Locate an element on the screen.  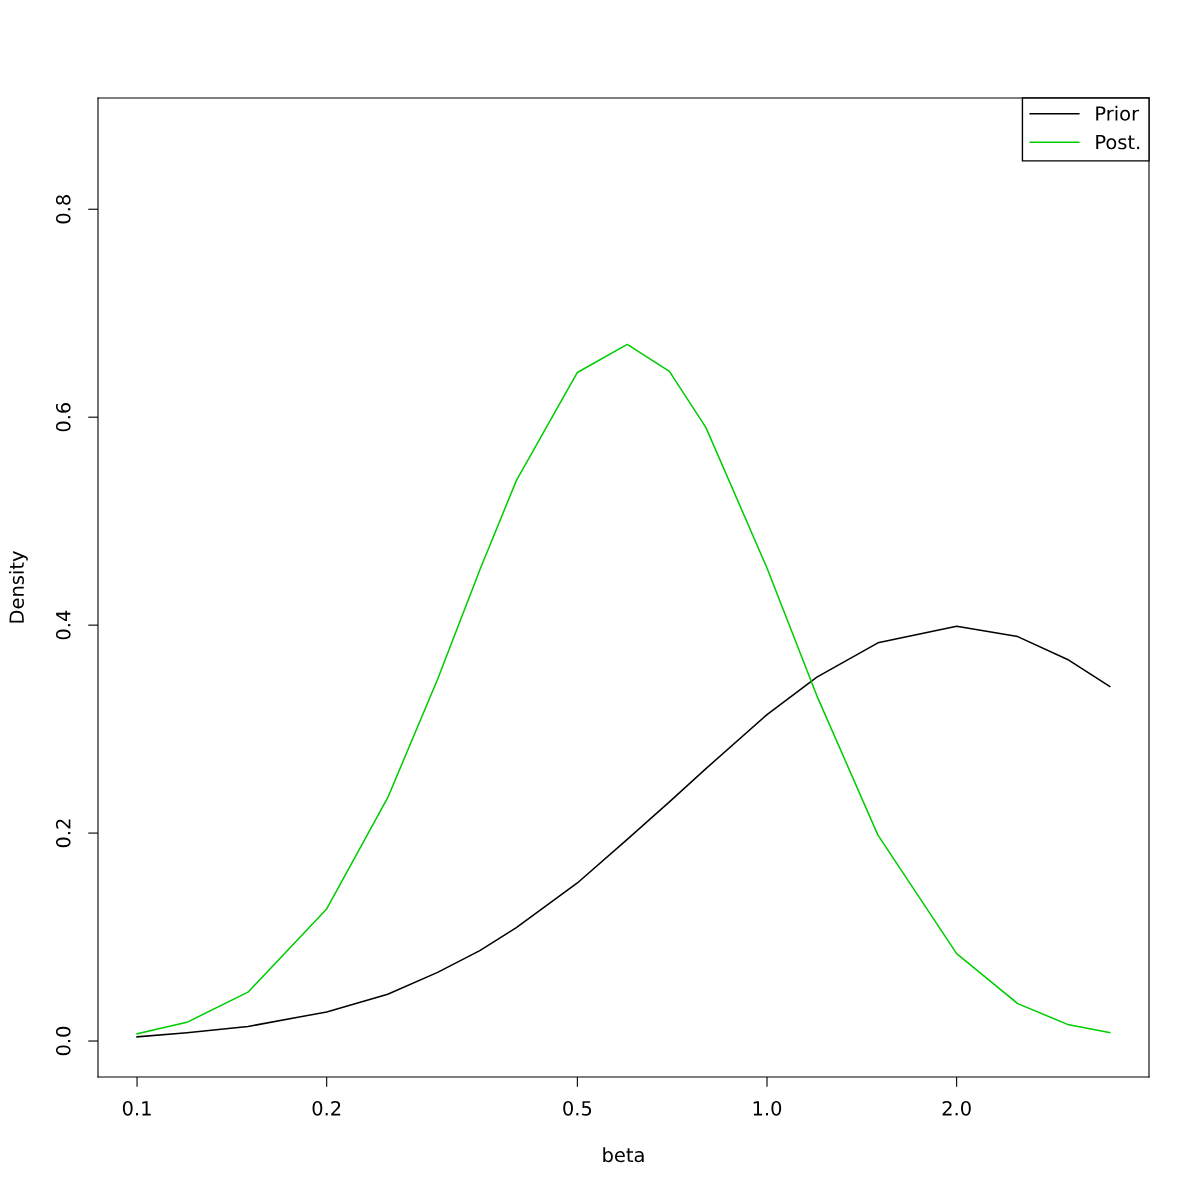
x-tick-label: 0.5 is located at coordinates (577, 1108).